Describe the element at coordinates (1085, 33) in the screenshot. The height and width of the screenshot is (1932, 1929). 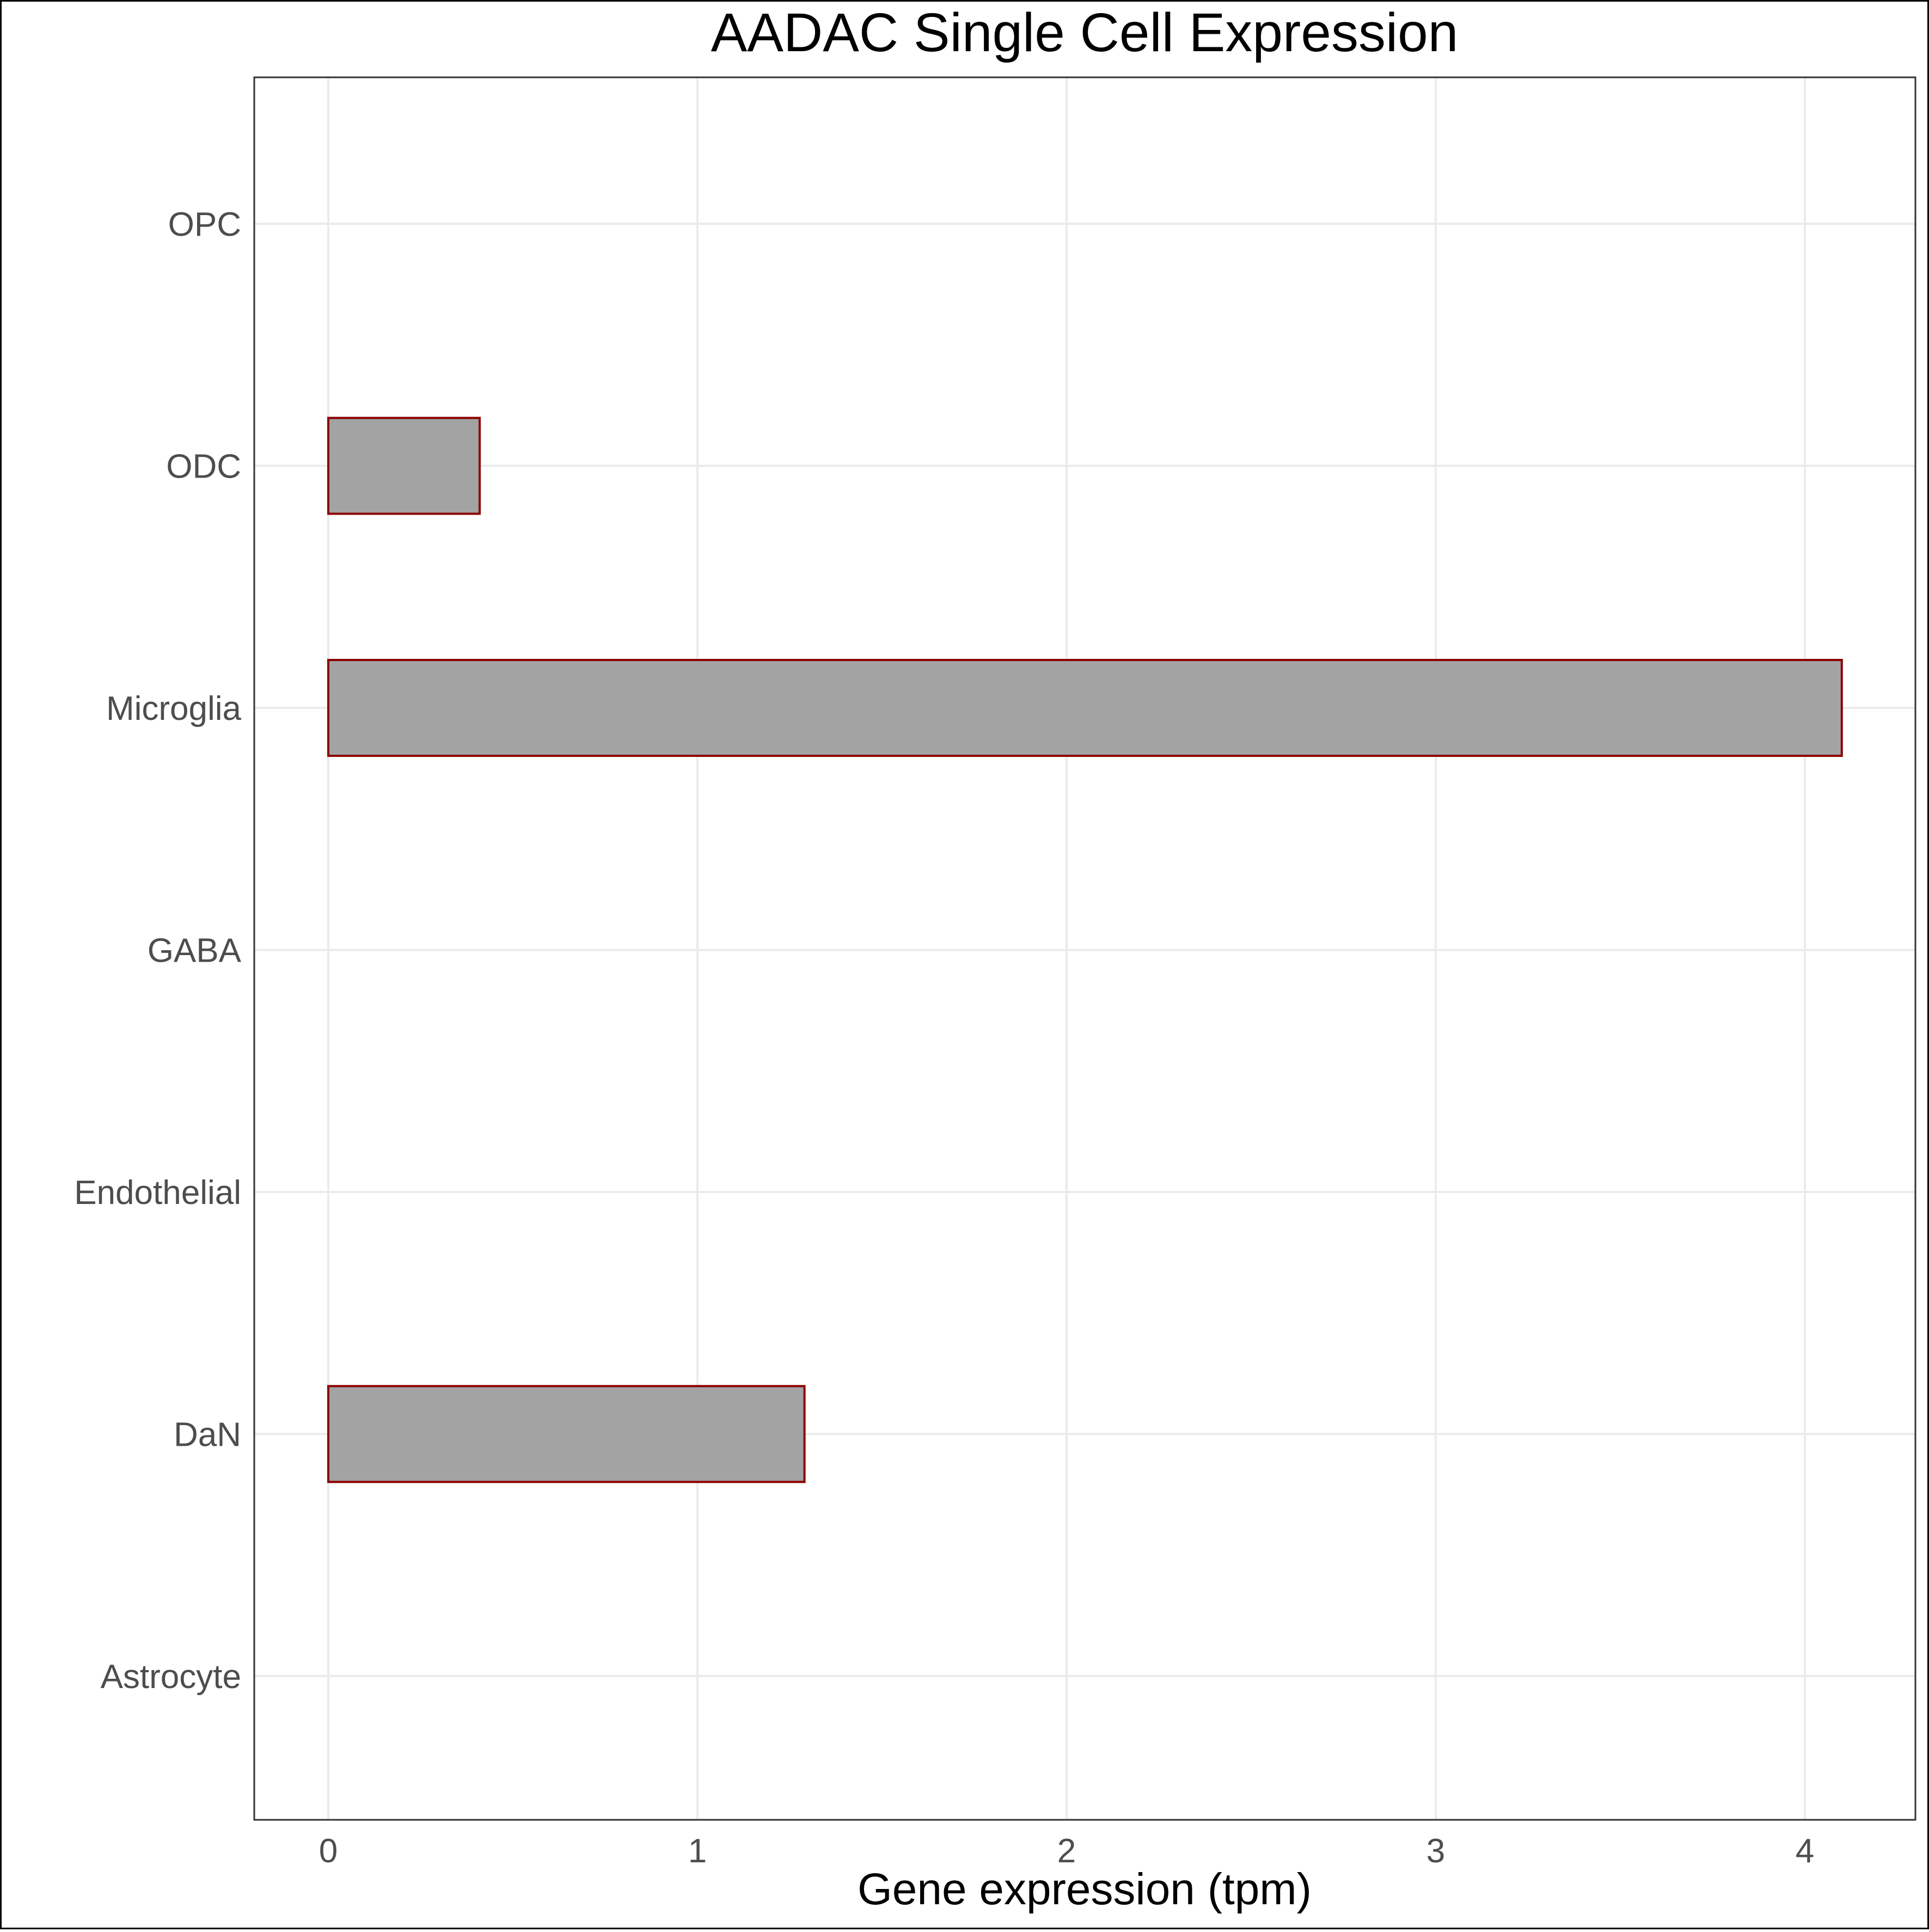
I see `chart-title: AADAC Single Cell Expression` at that location.